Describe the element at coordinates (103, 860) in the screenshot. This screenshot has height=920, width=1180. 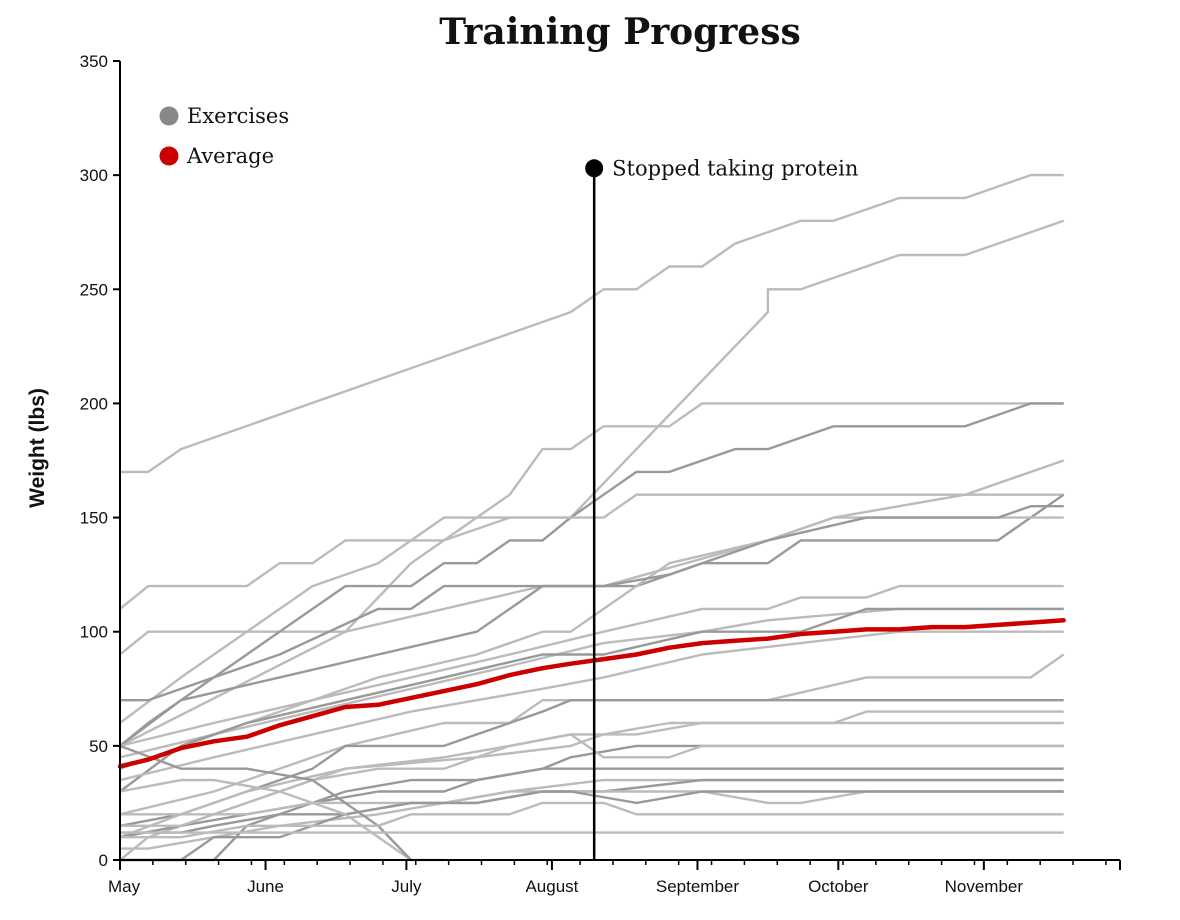
I see `y-tick-label-0: 0` at that location.